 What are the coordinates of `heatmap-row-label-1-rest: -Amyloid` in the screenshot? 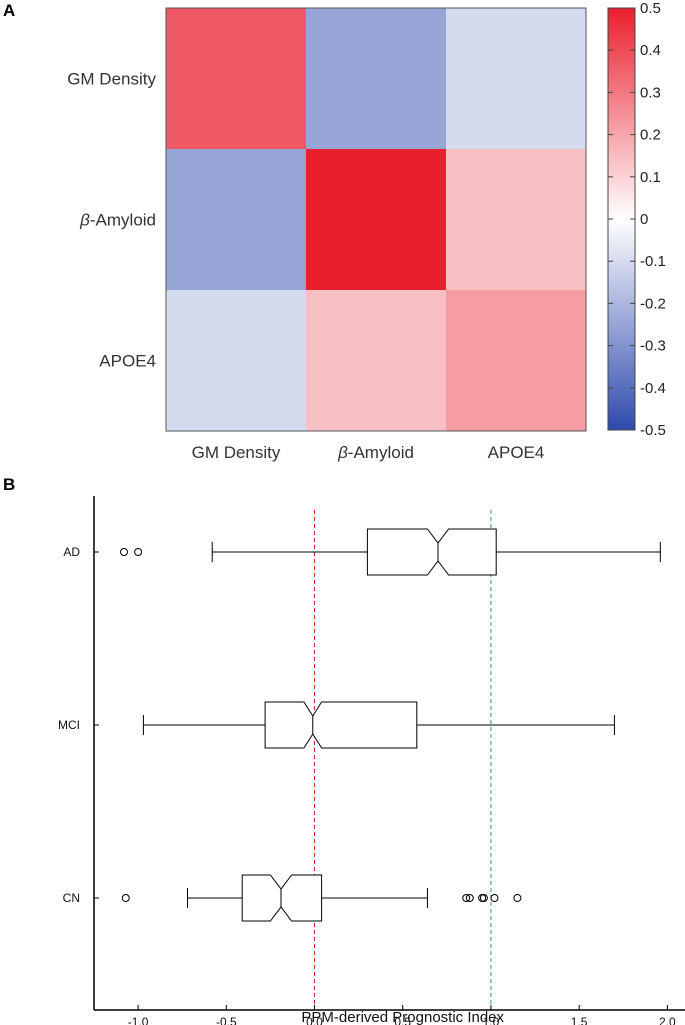 It's located at (123, 220).